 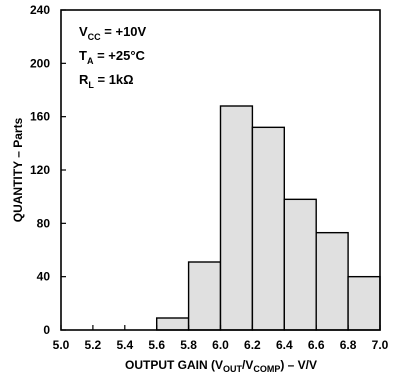 I want to click on annotation-ta: TA = +25°C, so click(x=112, y=57).